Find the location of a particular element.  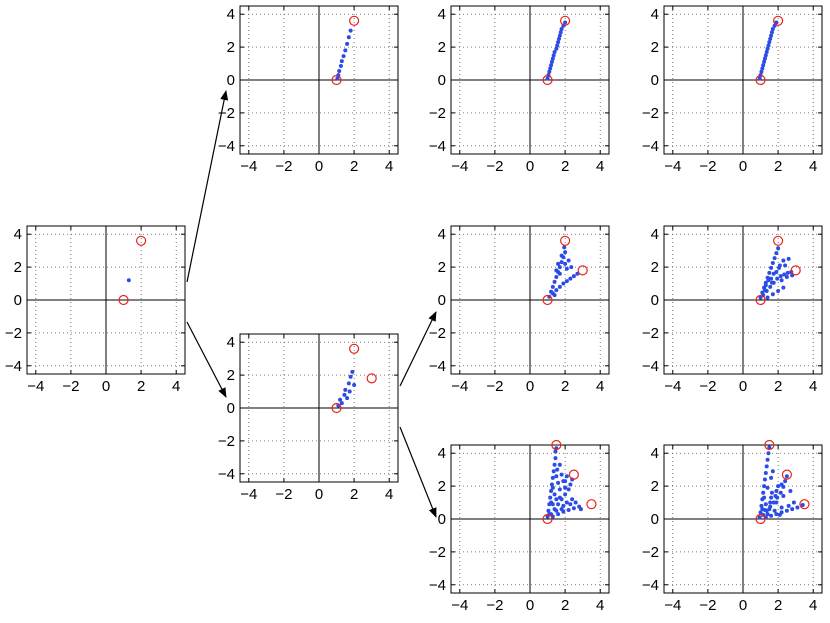

panel-4: −4 −2 0 2 4 −4 −2 0 2 4 is located at coordinates (732, 90).